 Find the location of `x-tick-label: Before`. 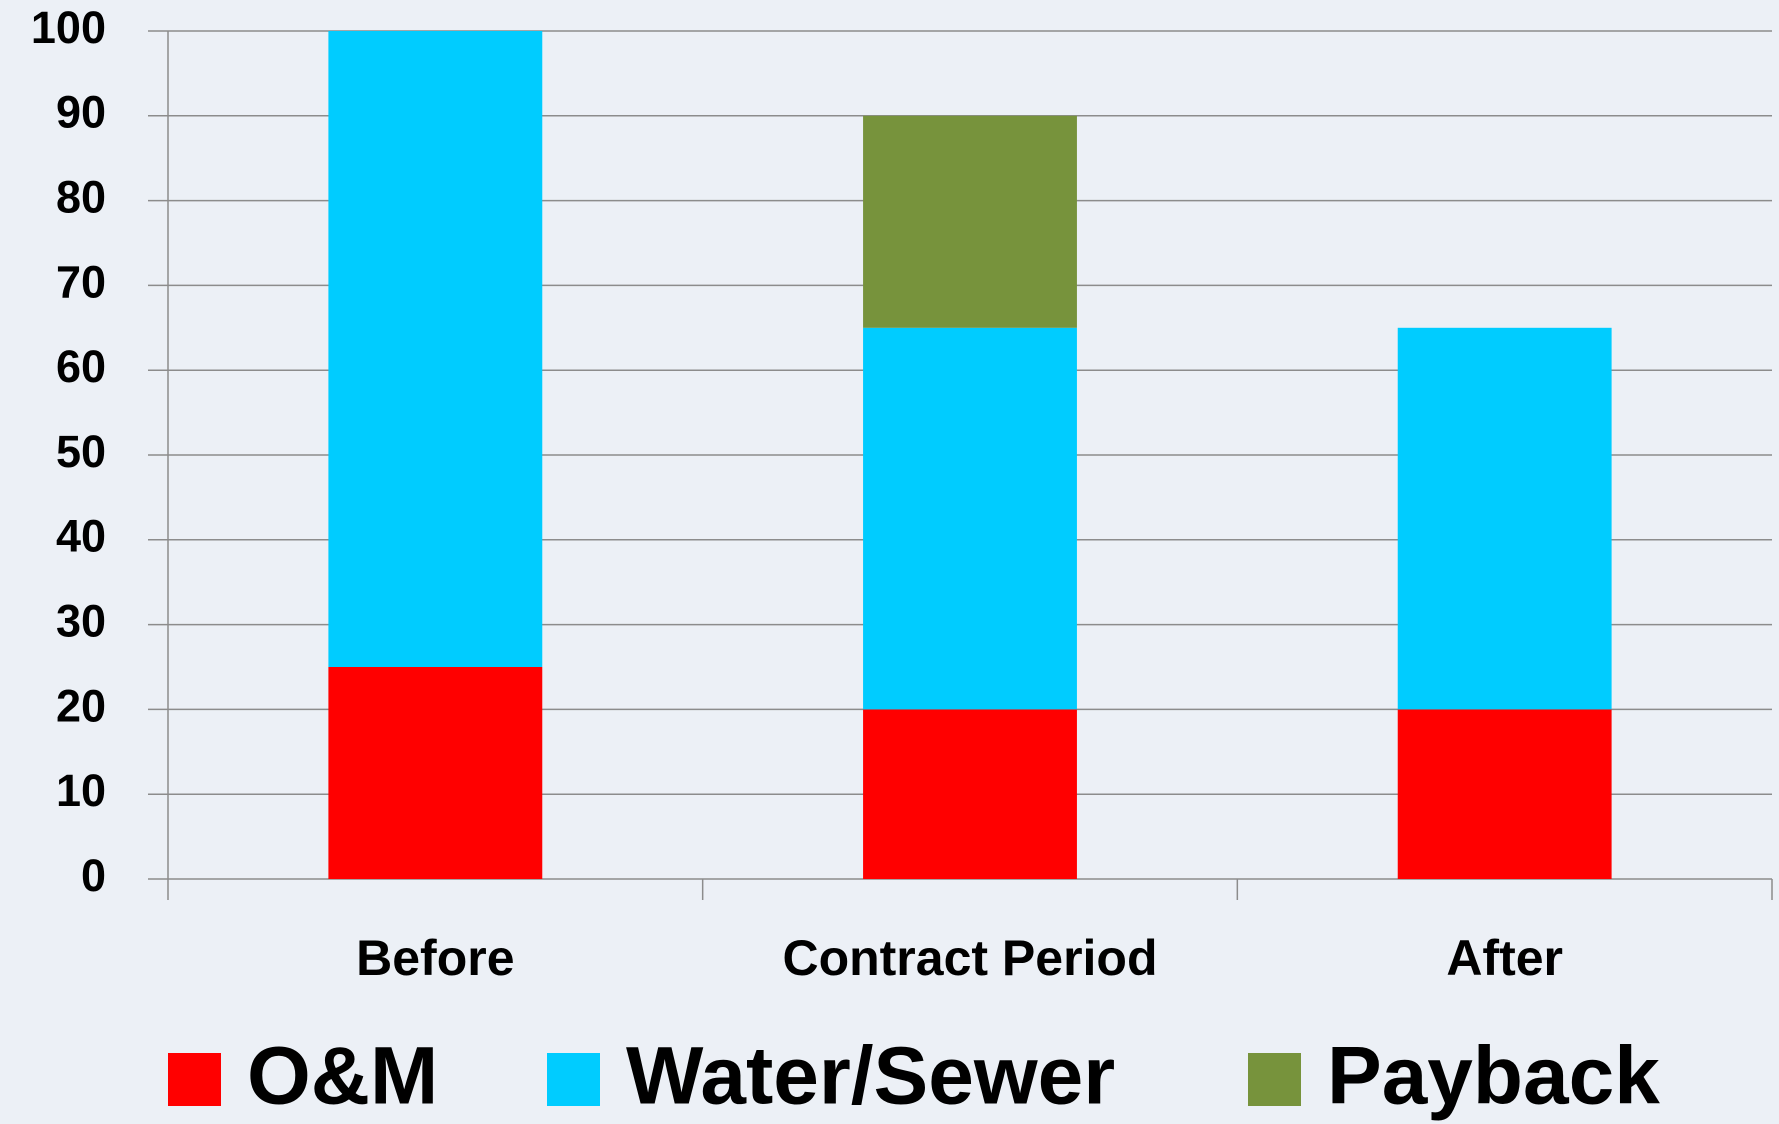

x-tick-label: Before is located at coordinates (435, 958).